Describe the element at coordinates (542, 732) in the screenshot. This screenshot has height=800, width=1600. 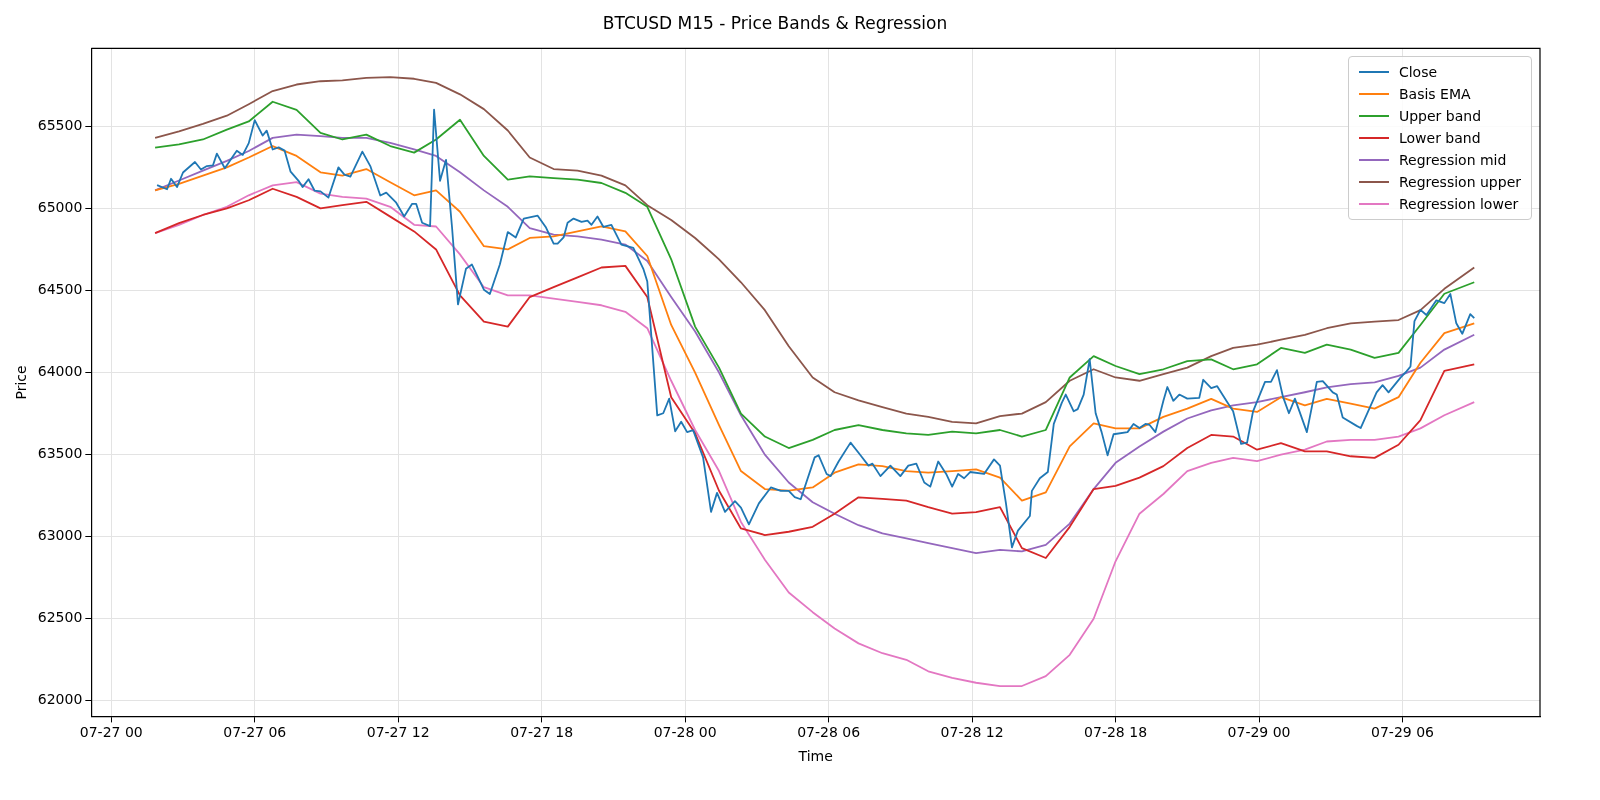
I see `x-tick-label: 07-27 18` at that location.